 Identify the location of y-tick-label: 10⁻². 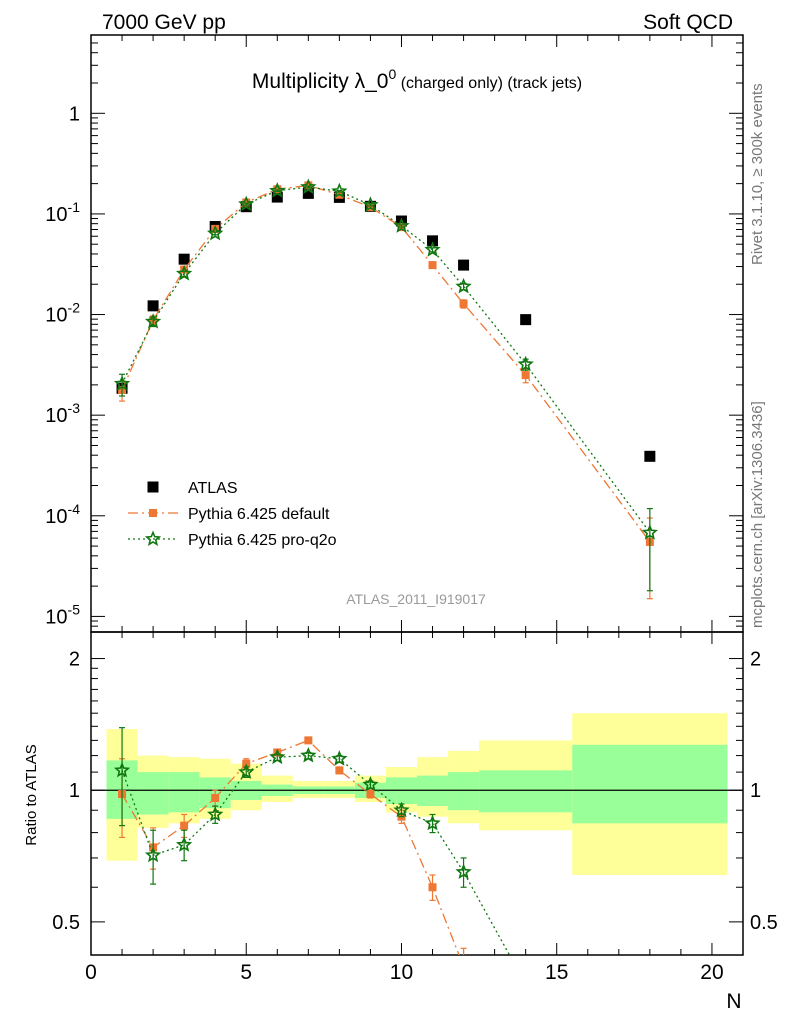
(62, 313).